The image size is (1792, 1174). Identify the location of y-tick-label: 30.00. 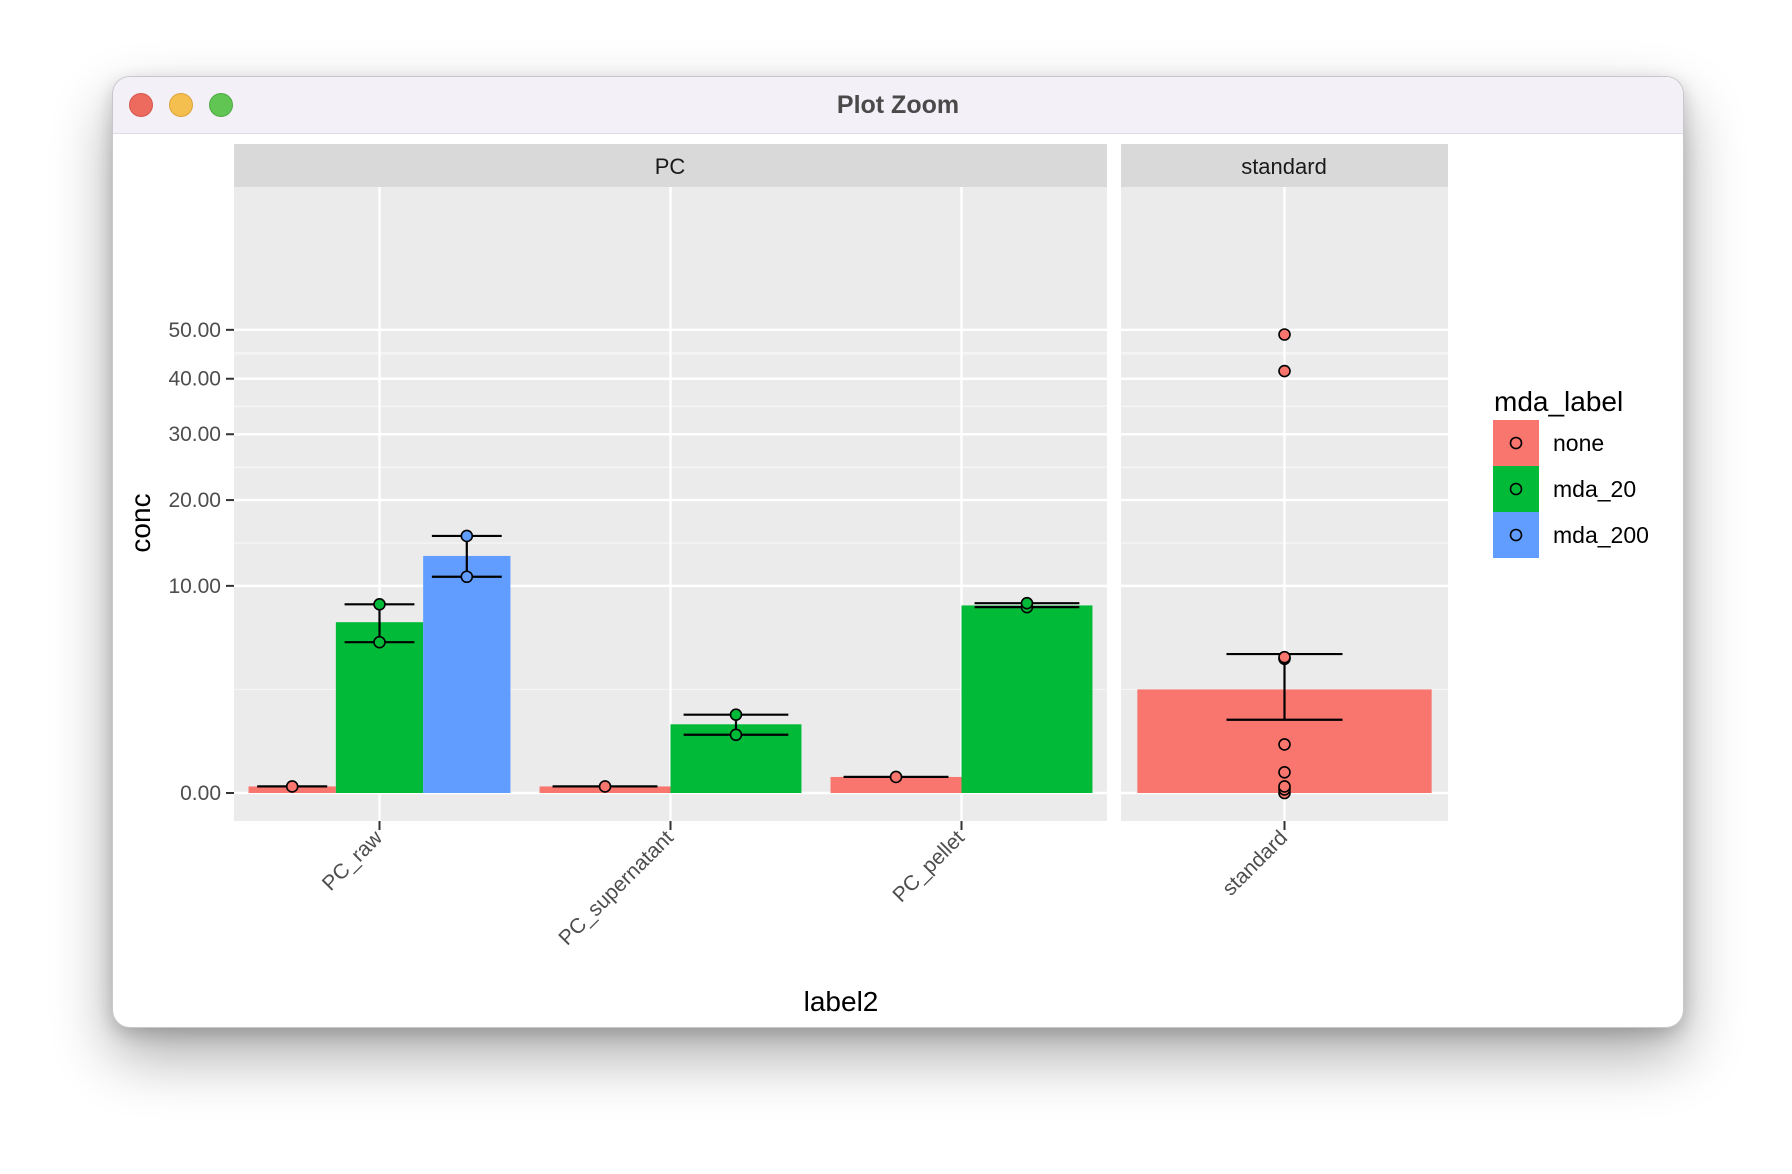
(194, 434).